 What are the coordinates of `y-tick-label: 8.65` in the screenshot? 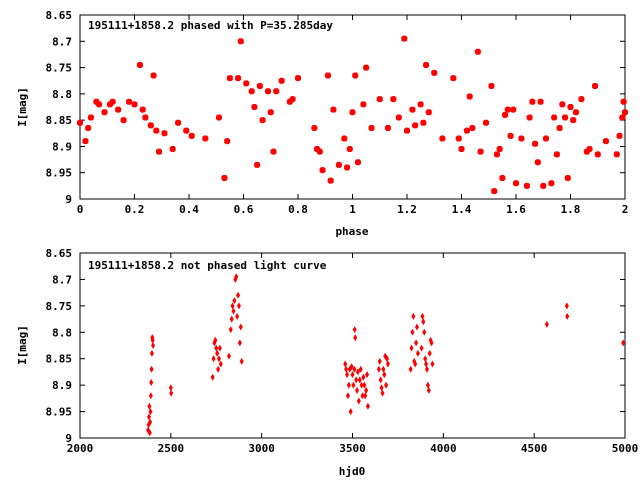 It's located at (59, 253).